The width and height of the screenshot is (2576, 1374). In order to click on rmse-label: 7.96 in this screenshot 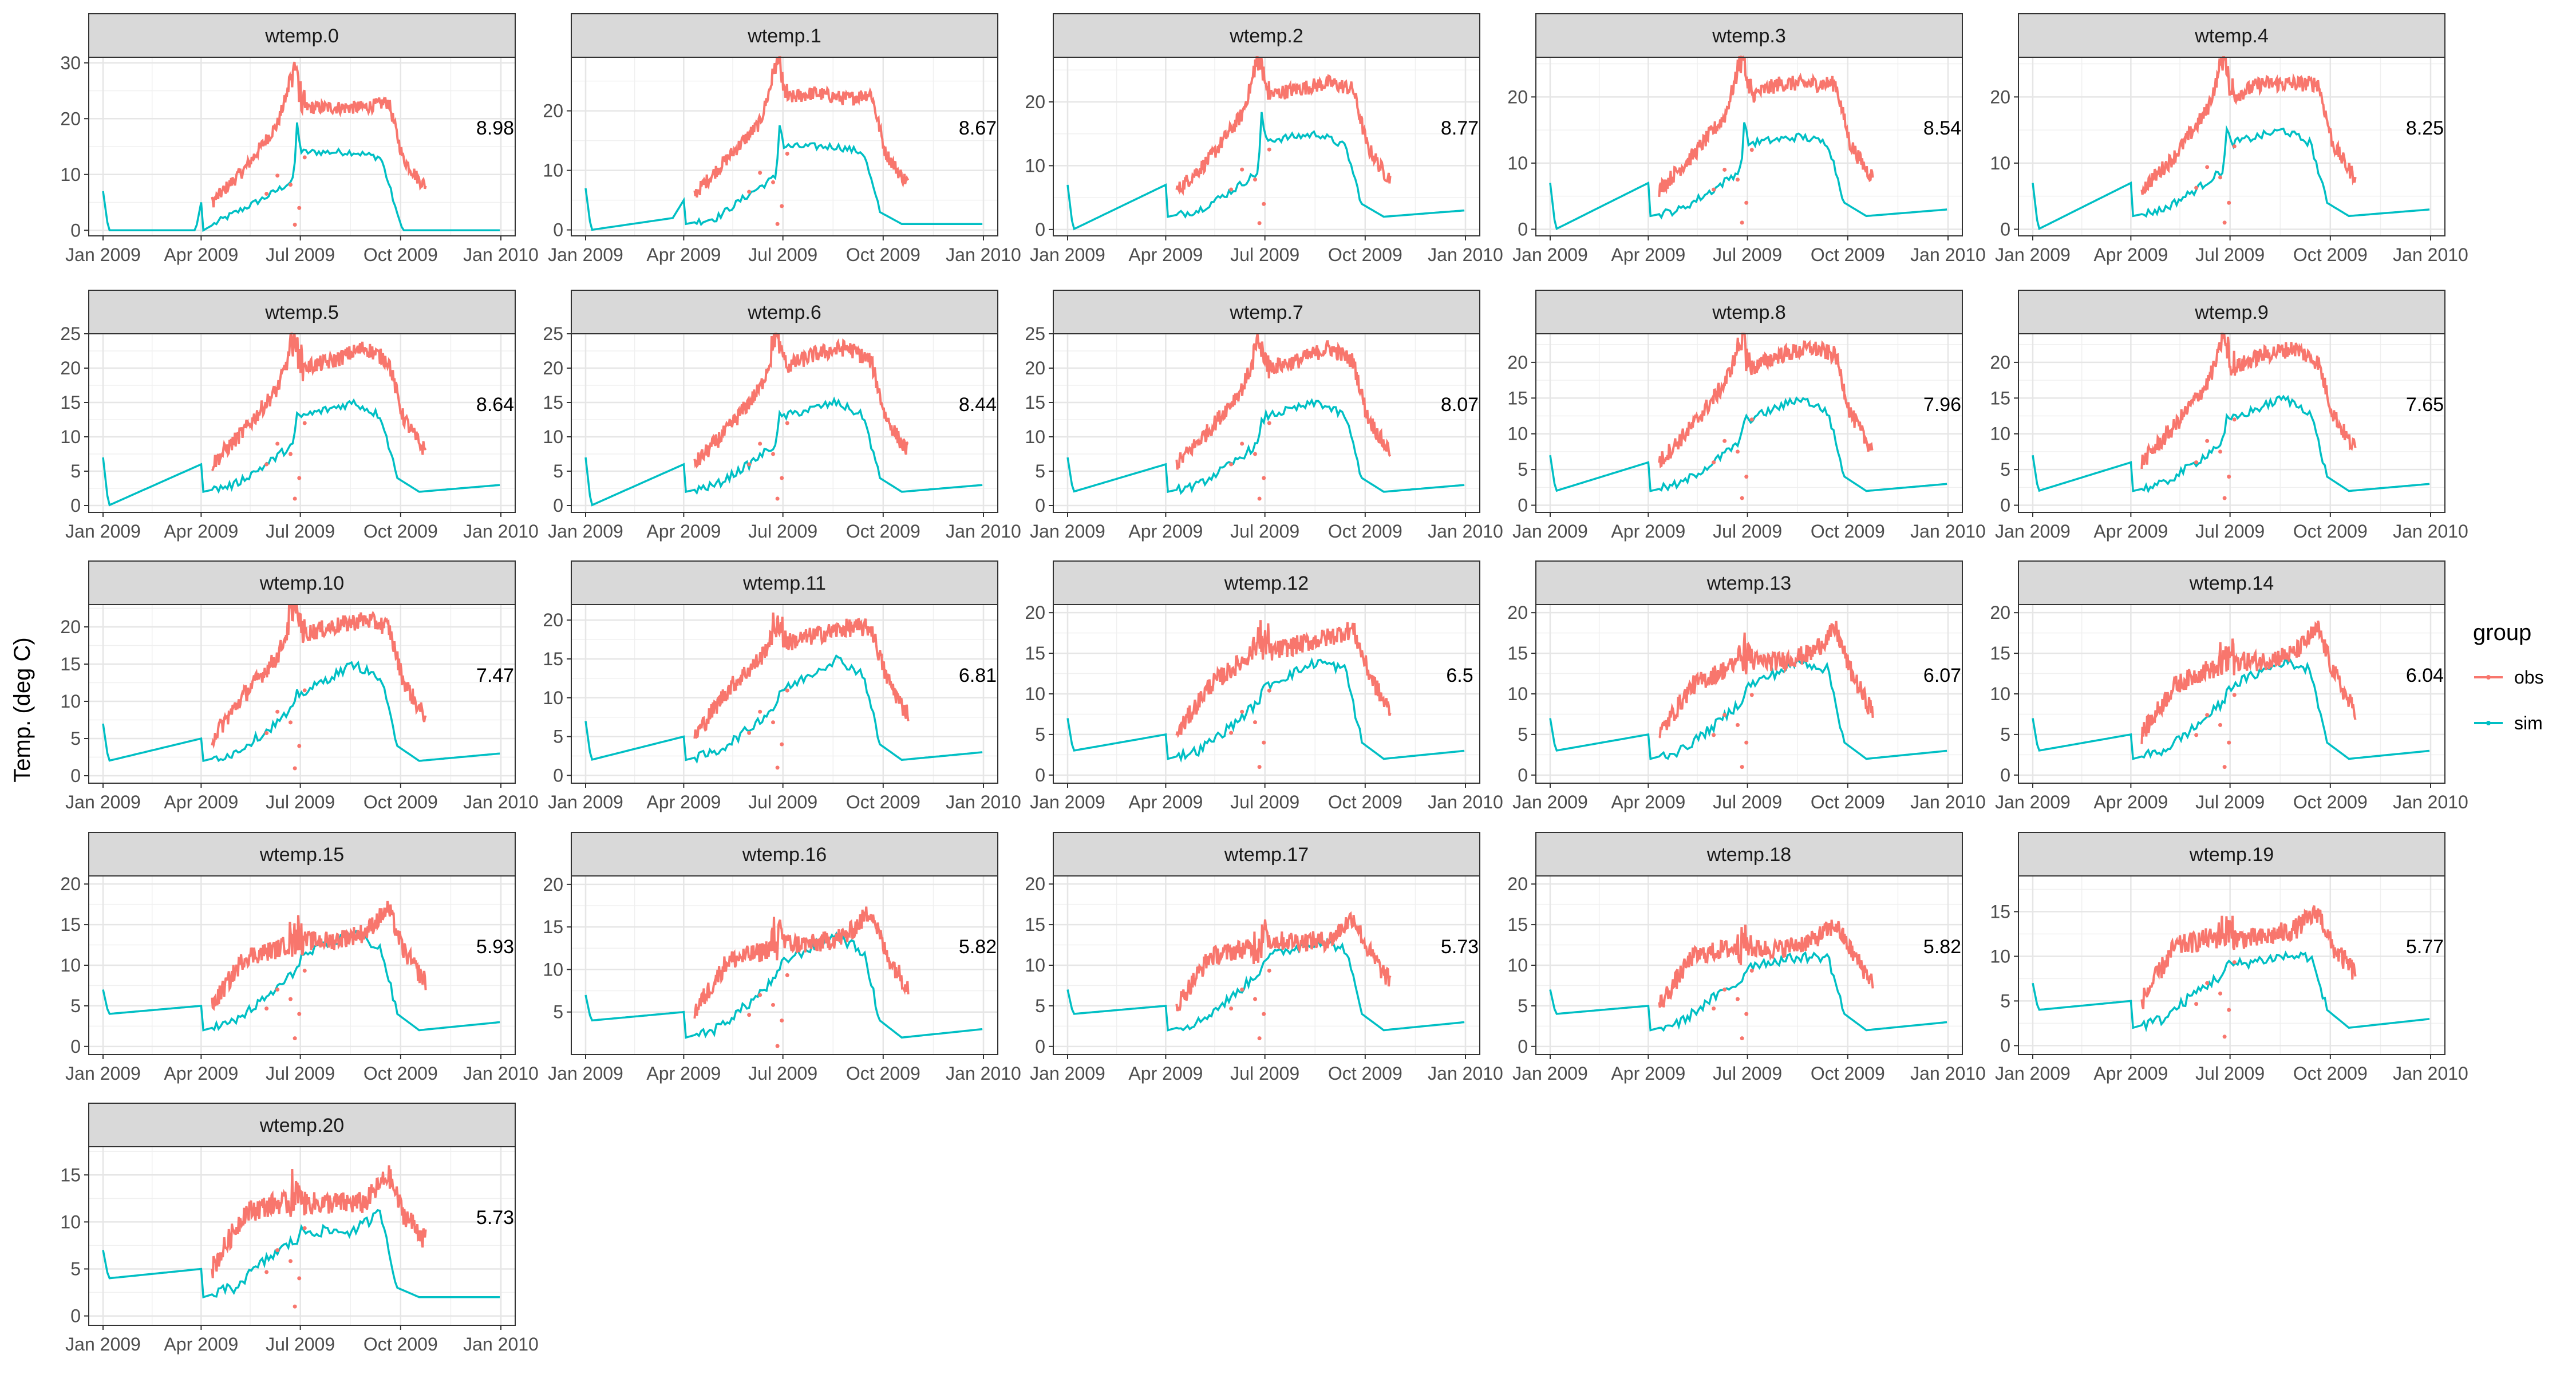, I will do `click(1942, 405)`.